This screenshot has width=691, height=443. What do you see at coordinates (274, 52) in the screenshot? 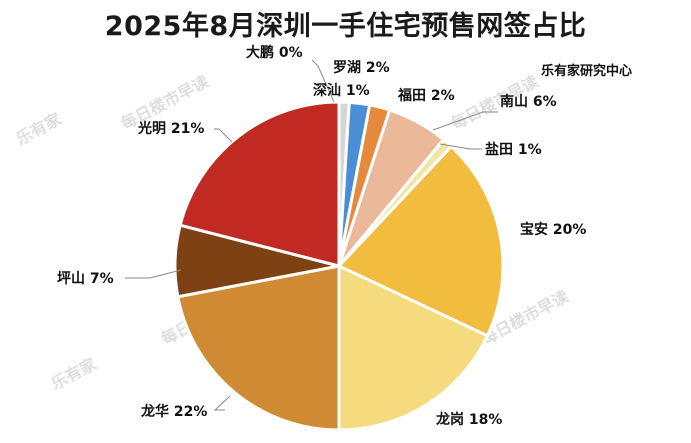
I see `slice-label: 大鹏 0%` at bounding box center [274, 52].